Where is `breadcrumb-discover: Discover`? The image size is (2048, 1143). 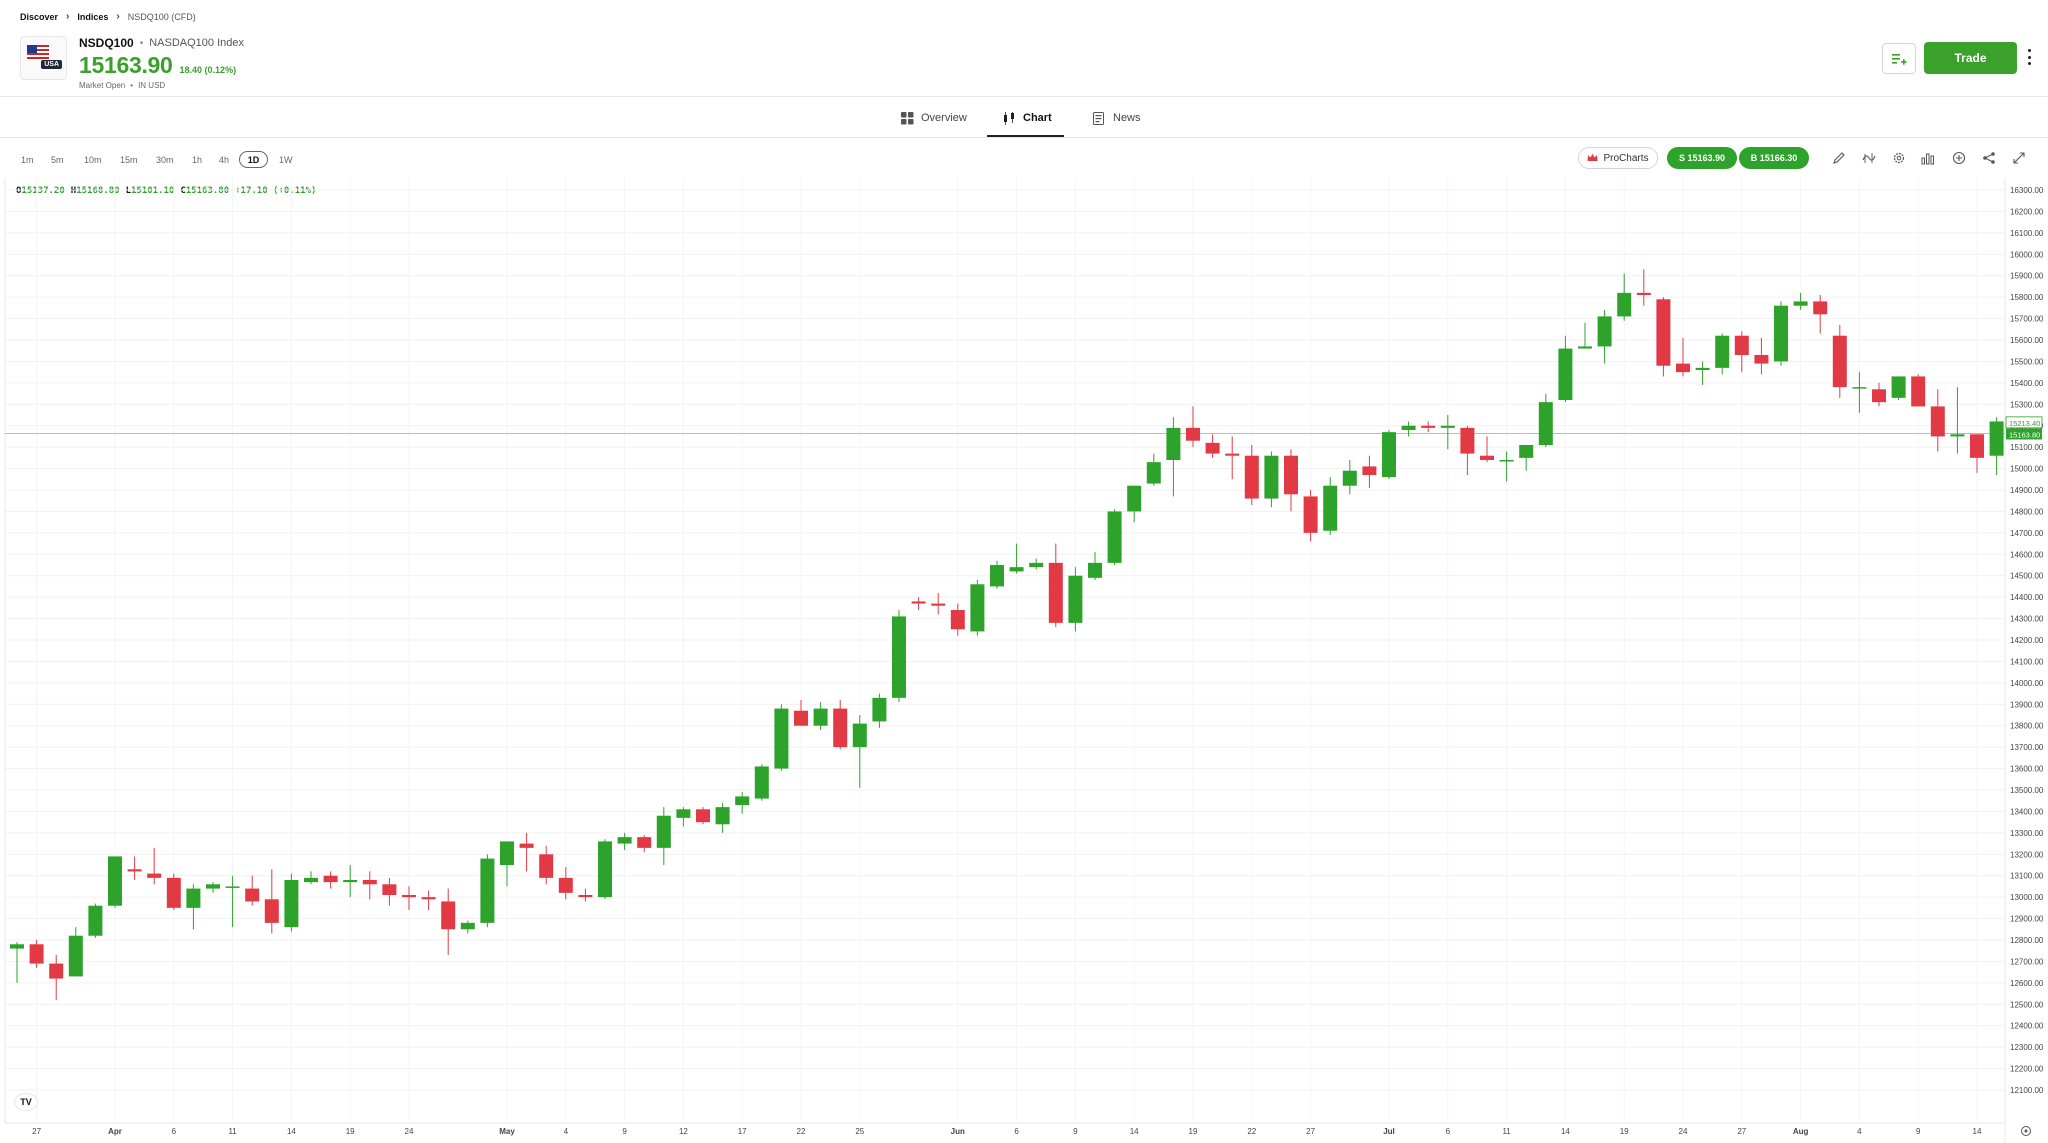 breadcrumb-discover: Discover is located at coordinates (39, 16).